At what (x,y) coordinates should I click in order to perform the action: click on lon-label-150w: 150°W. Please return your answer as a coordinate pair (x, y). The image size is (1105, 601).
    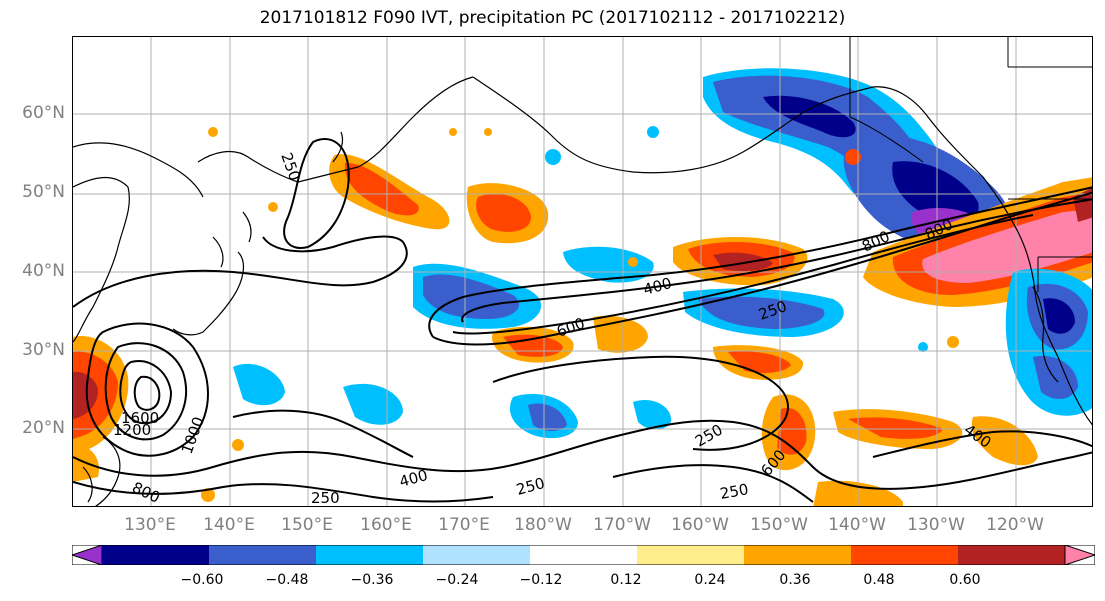
    Looking at the image, I should click on (779, 525).